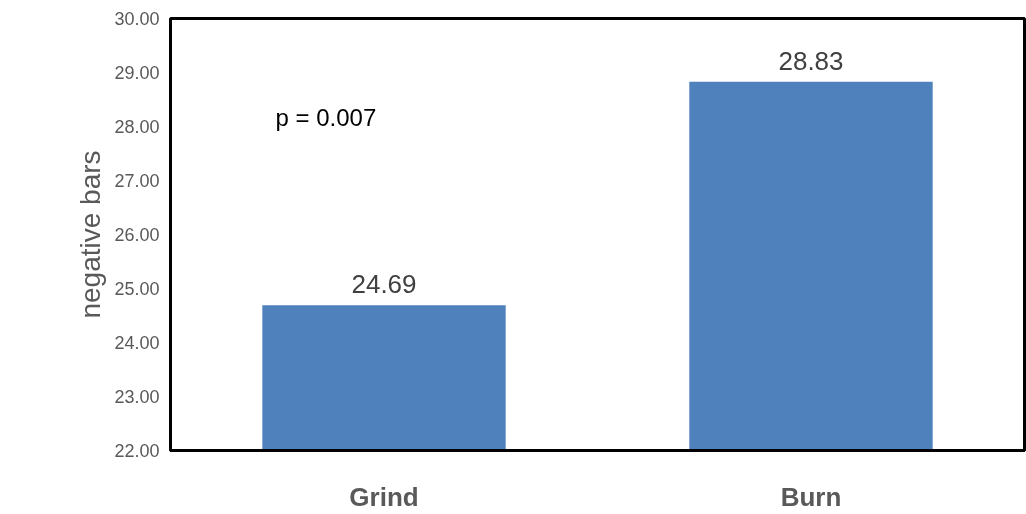 The width and height of the screenshot is (1026, 514). Describe the element at coordinates (384, 284) in the screenshot. I see `data-label: 24.69` at that location.